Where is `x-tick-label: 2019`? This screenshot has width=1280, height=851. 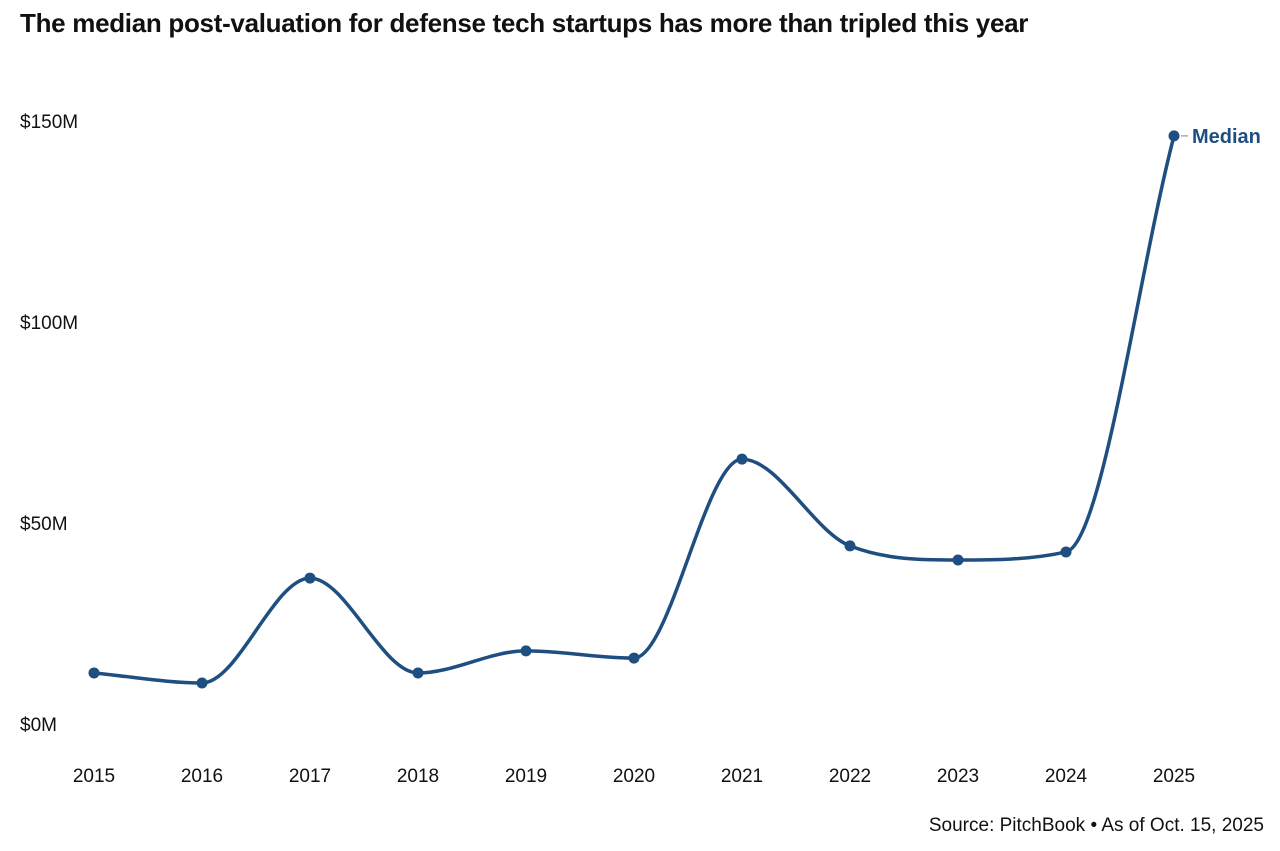 x-tick-label: 2019 is located at coordinates (526, 776).